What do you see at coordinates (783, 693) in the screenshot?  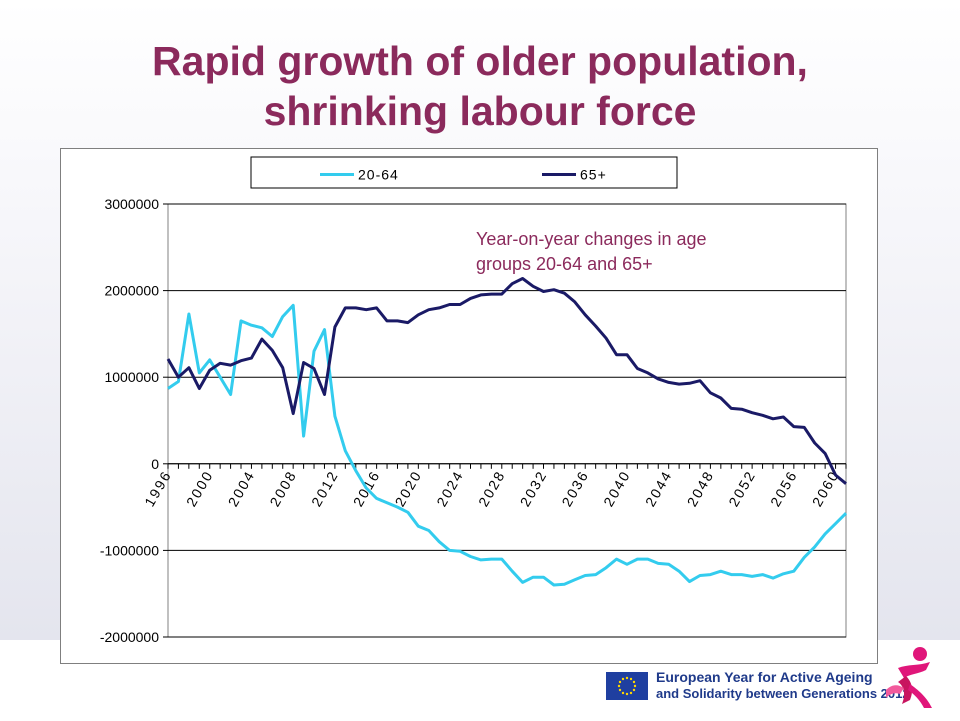 I see `logo-text-line2: and Solidarity between Generations 2012` at bounding box center [783, 693].